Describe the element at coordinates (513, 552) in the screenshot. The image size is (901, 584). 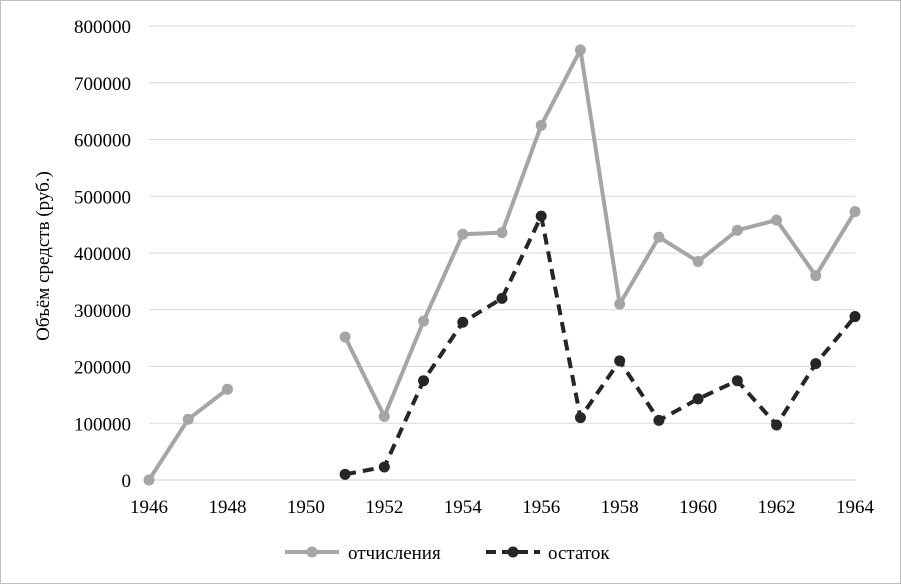
I see `legend-swatch-marker-ostatok` at that location.